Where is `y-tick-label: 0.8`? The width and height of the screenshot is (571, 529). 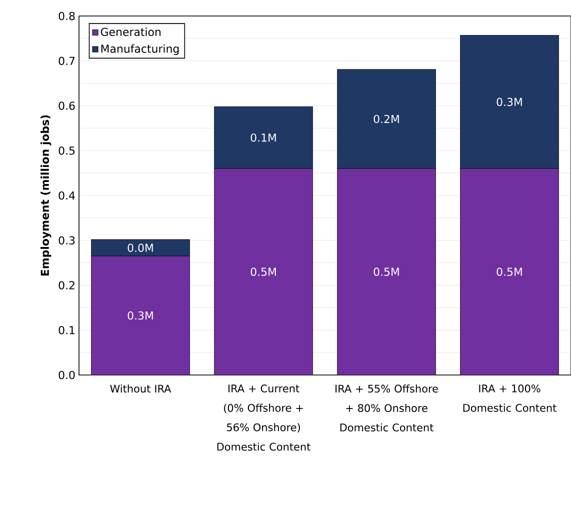 y-tick-label: 0.8 is located at coordinates (66, 16).